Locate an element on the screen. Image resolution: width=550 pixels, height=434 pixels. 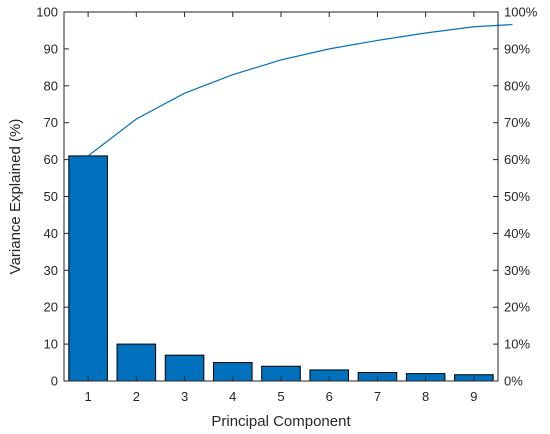
y2-tick-label: 100% is located at coordinates (521, 12).